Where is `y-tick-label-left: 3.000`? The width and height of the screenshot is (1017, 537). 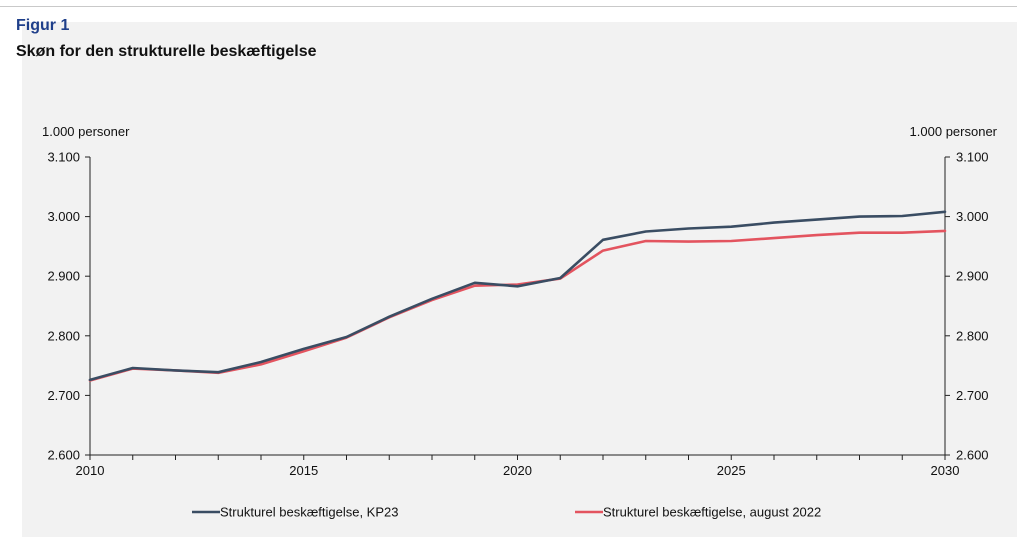
y-tick-label-left: 3.000 is located at coordinates (63, 216).